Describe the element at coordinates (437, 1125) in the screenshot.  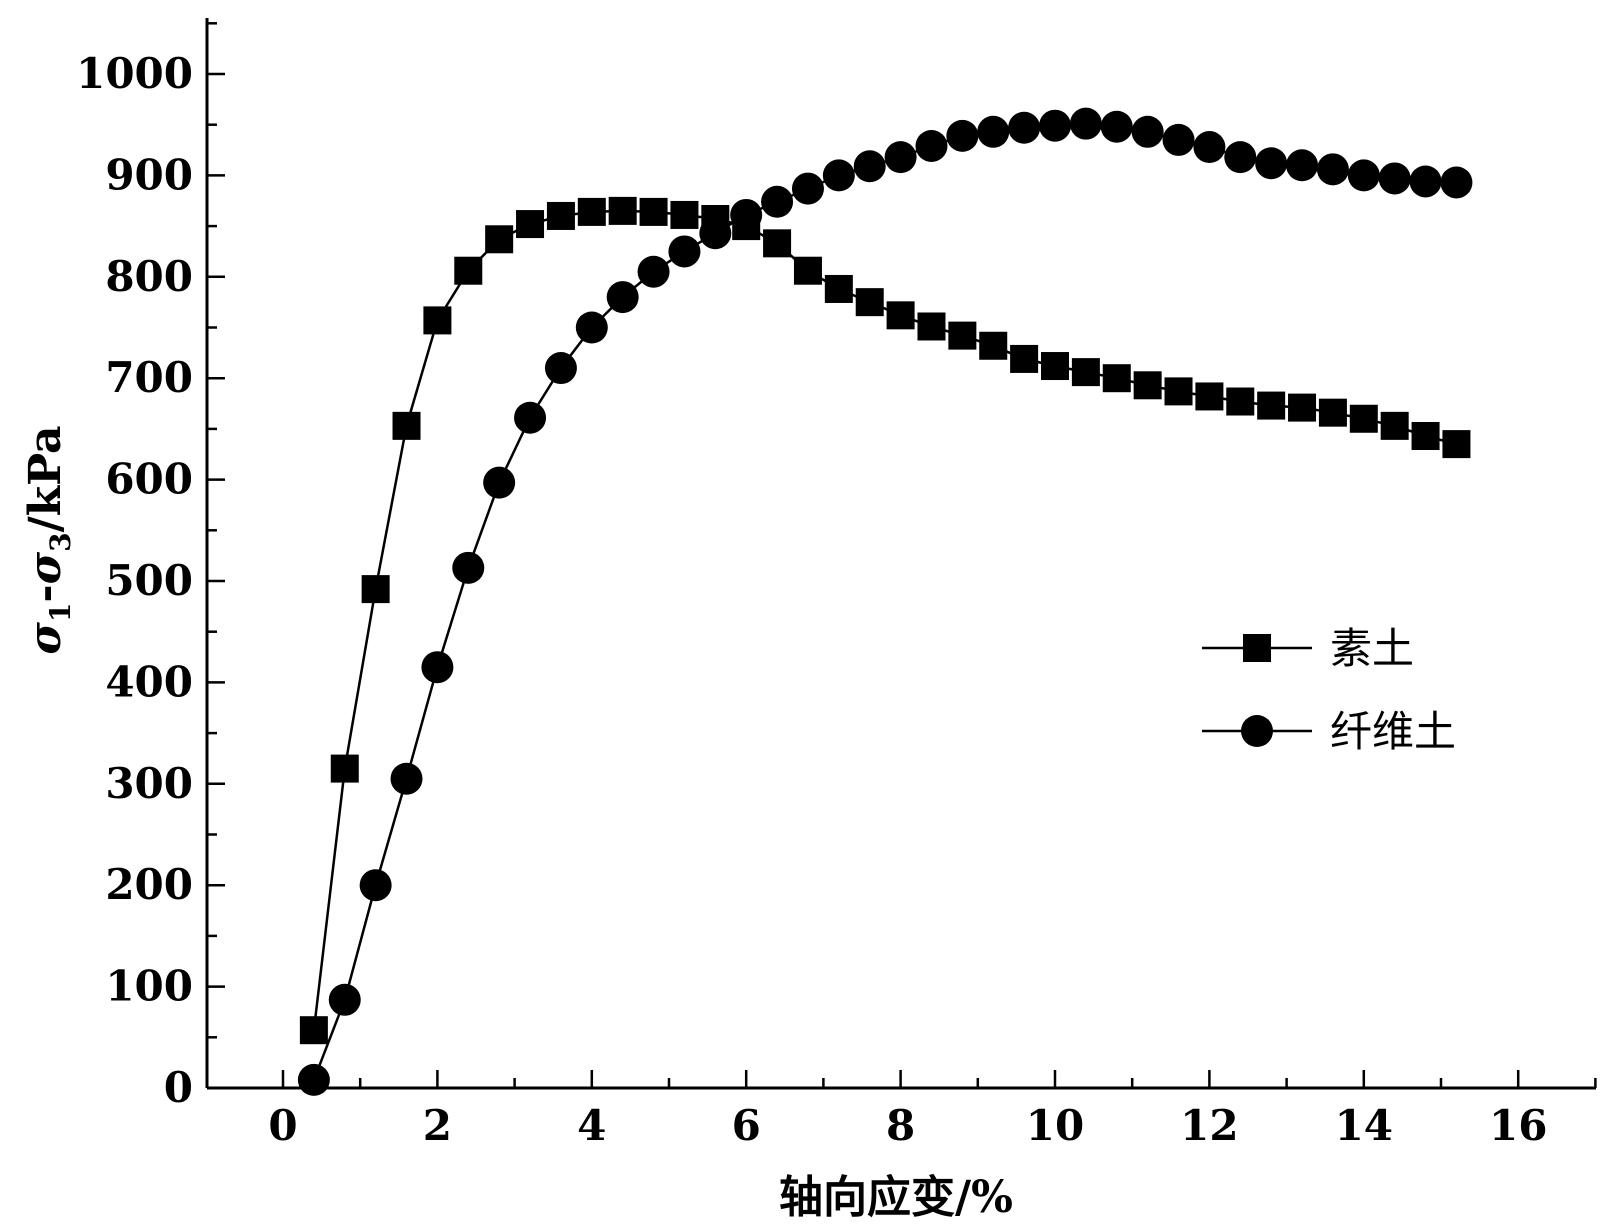
I see `x-tick-label: 2` at that location.